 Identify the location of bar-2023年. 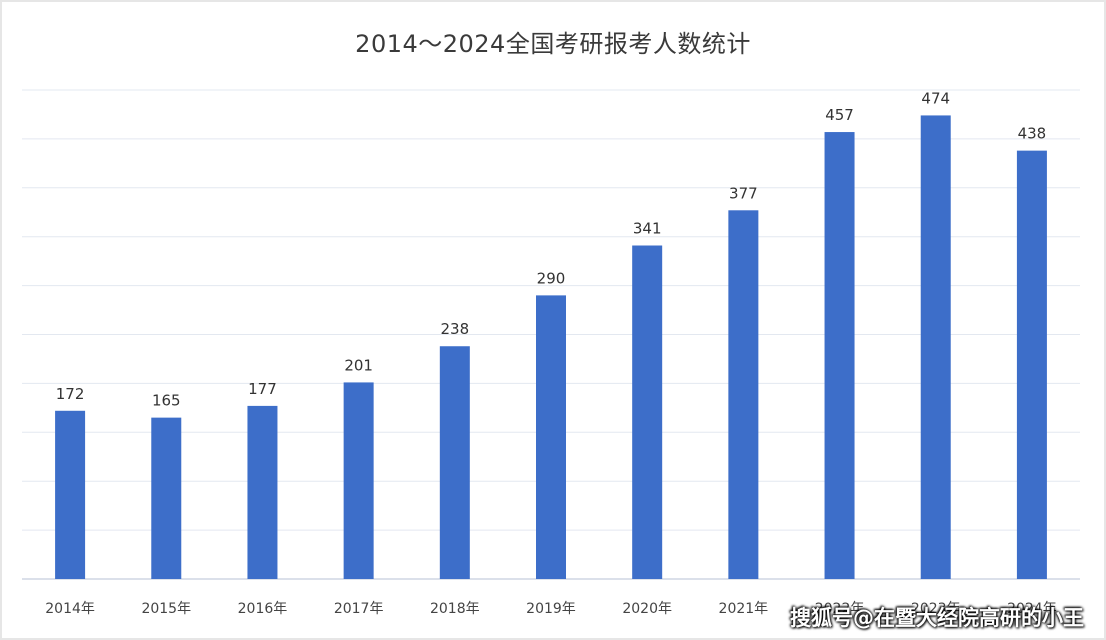
(935, 347).